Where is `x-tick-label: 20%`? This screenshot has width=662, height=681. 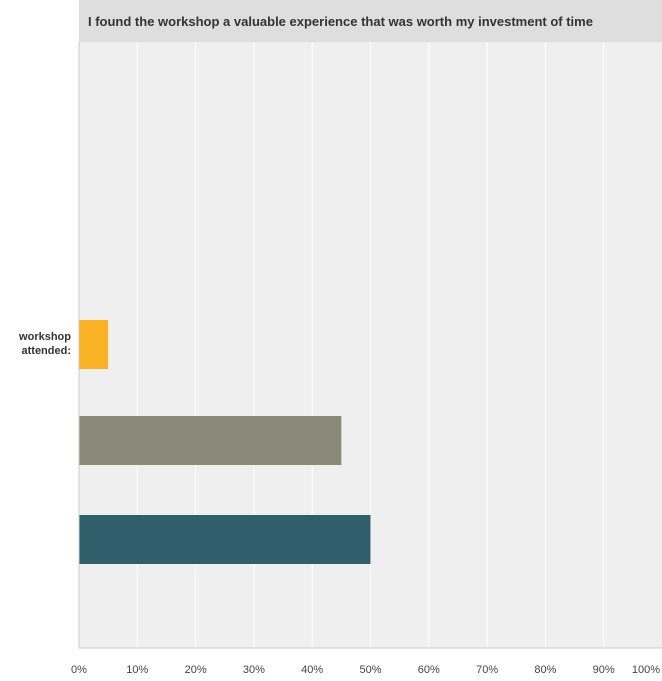 x-tick-label: 20% is located at coordinates (196, 670).